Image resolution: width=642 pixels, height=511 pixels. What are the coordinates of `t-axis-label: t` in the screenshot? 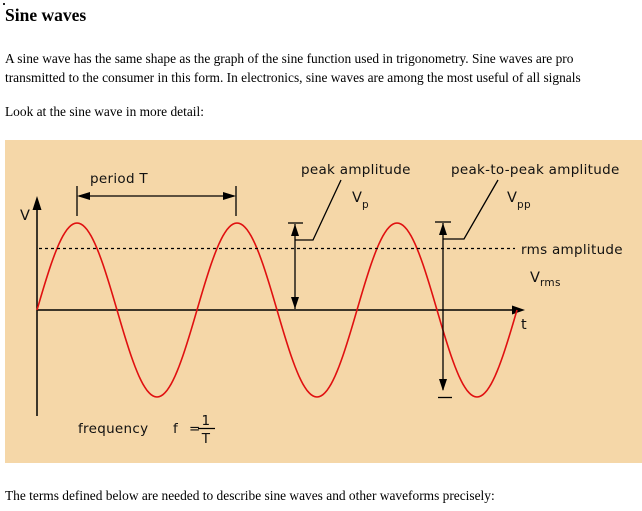 It's located at (524, 325).